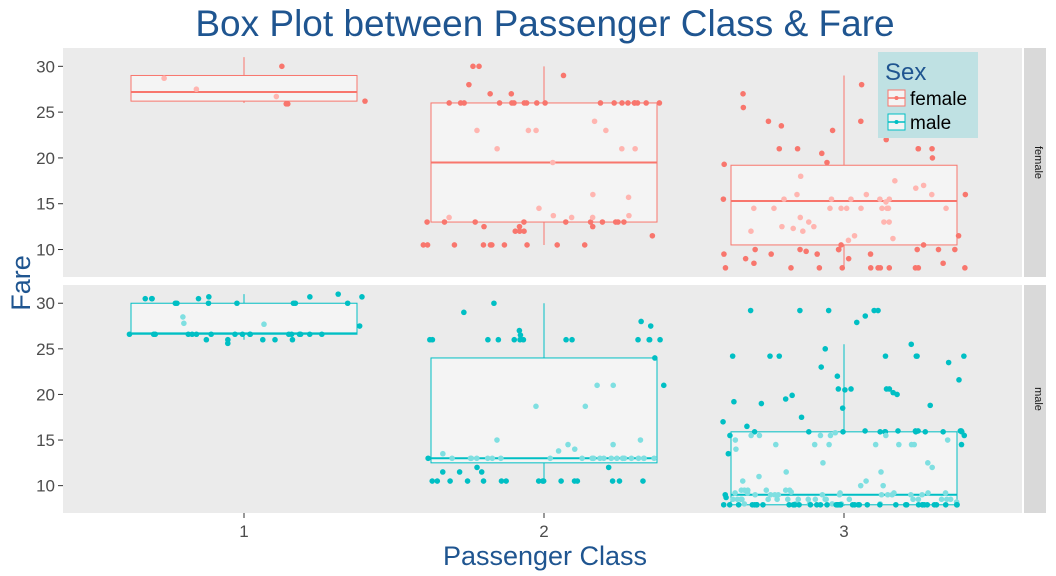  I want to click on legend-title: Sex, so click(905, 72).